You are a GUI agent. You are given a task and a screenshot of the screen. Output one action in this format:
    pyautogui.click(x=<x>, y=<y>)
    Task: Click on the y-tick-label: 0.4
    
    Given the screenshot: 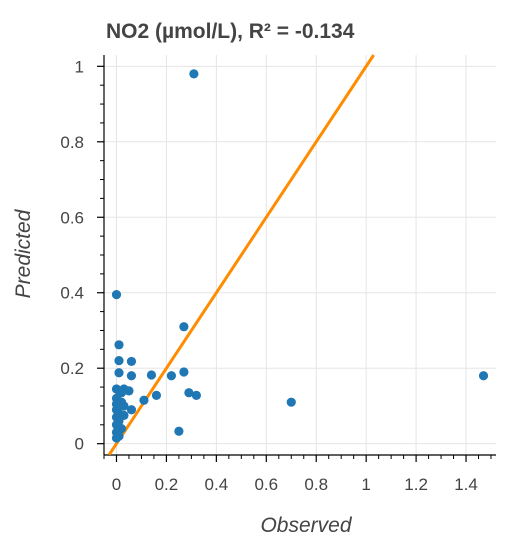 What is the action you would take?
    pyautogui.click(x=72, y=293)
    